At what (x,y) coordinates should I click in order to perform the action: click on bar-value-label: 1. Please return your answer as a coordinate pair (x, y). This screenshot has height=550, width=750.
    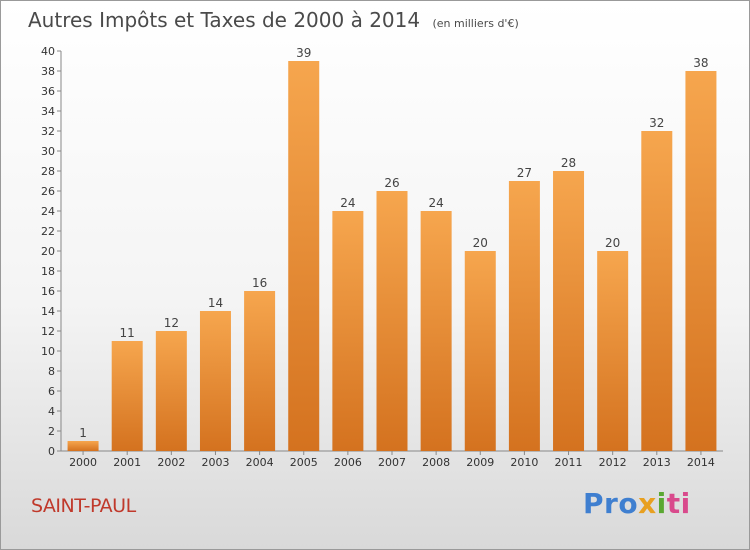
    Looking at the image, I should click on (83, 433).